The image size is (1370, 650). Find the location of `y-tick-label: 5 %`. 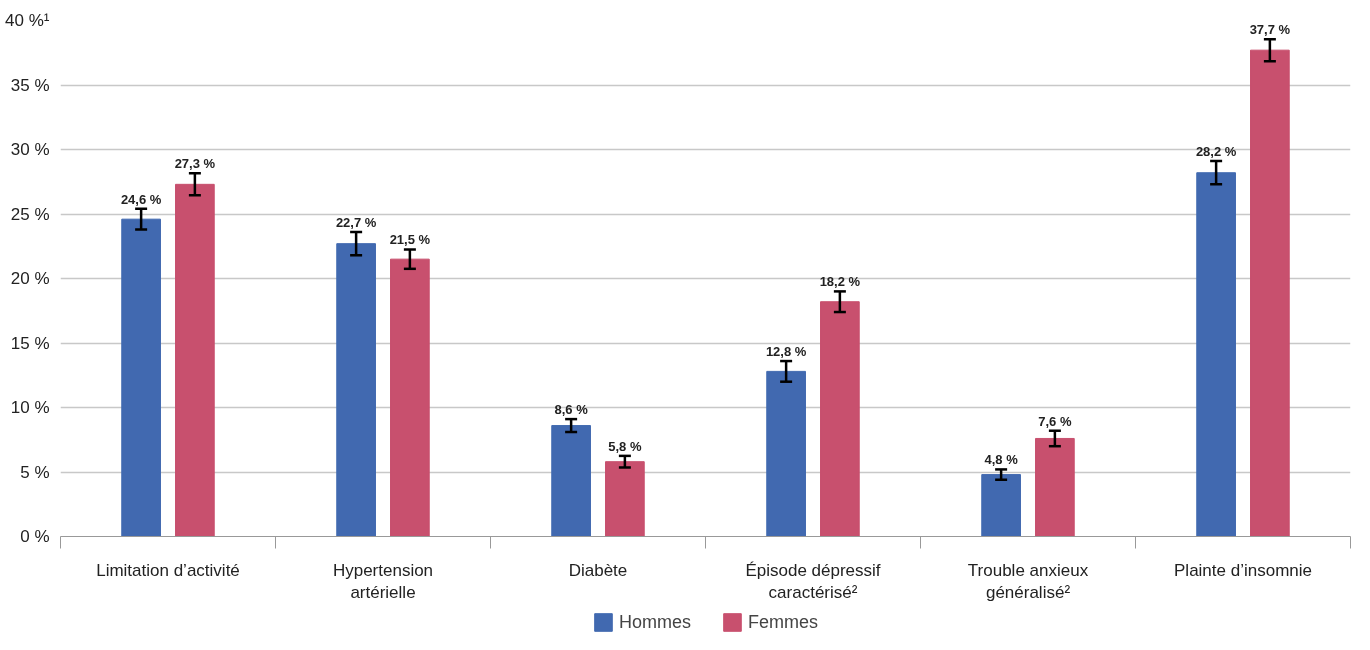

y-tick-label: 5 % is located at coordinates (35, 472).